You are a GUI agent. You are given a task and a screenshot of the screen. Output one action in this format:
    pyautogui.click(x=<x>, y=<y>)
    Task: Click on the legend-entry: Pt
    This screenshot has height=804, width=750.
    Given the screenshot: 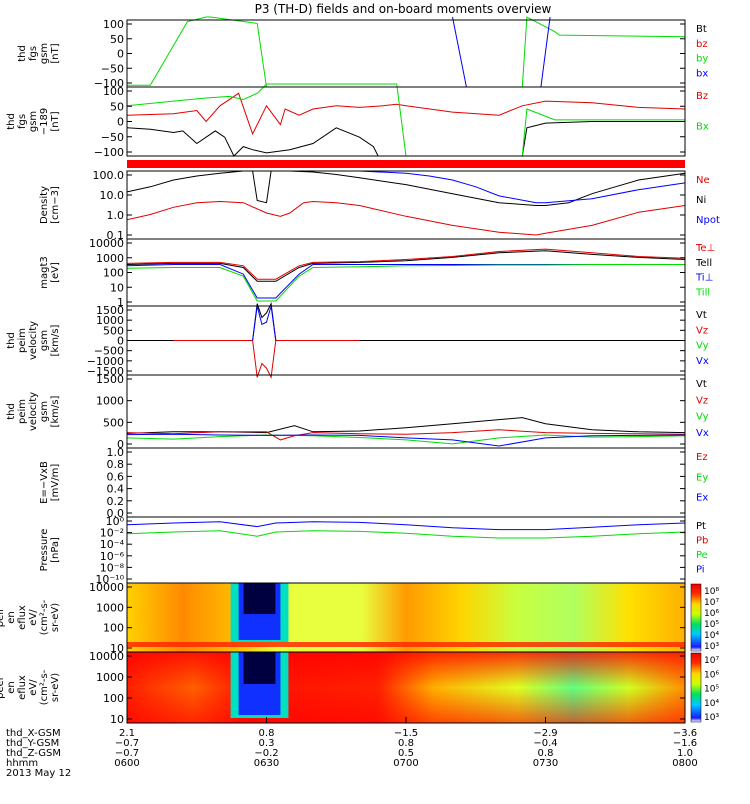 What is the action you would take?
    pyautogui.click(x=701, y=526)
    